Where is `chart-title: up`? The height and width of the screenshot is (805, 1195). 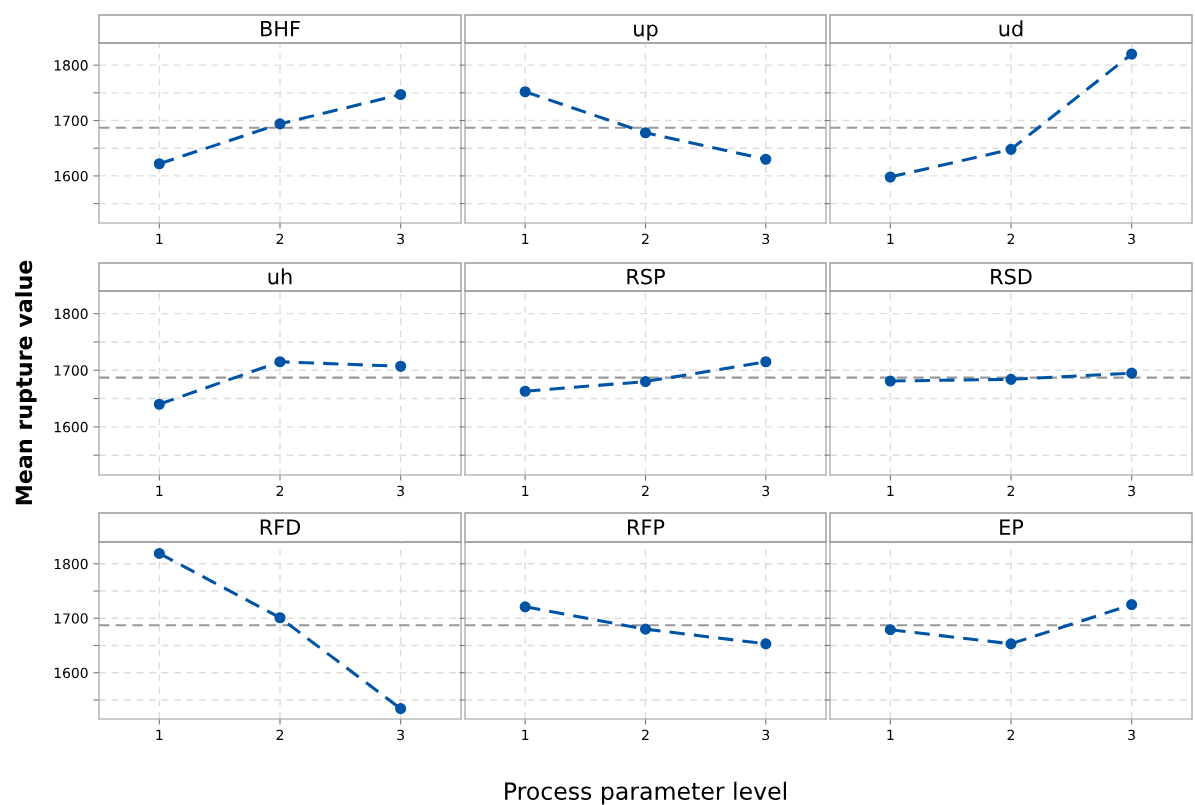 chart-title: up is located at coordinates (646, 32).